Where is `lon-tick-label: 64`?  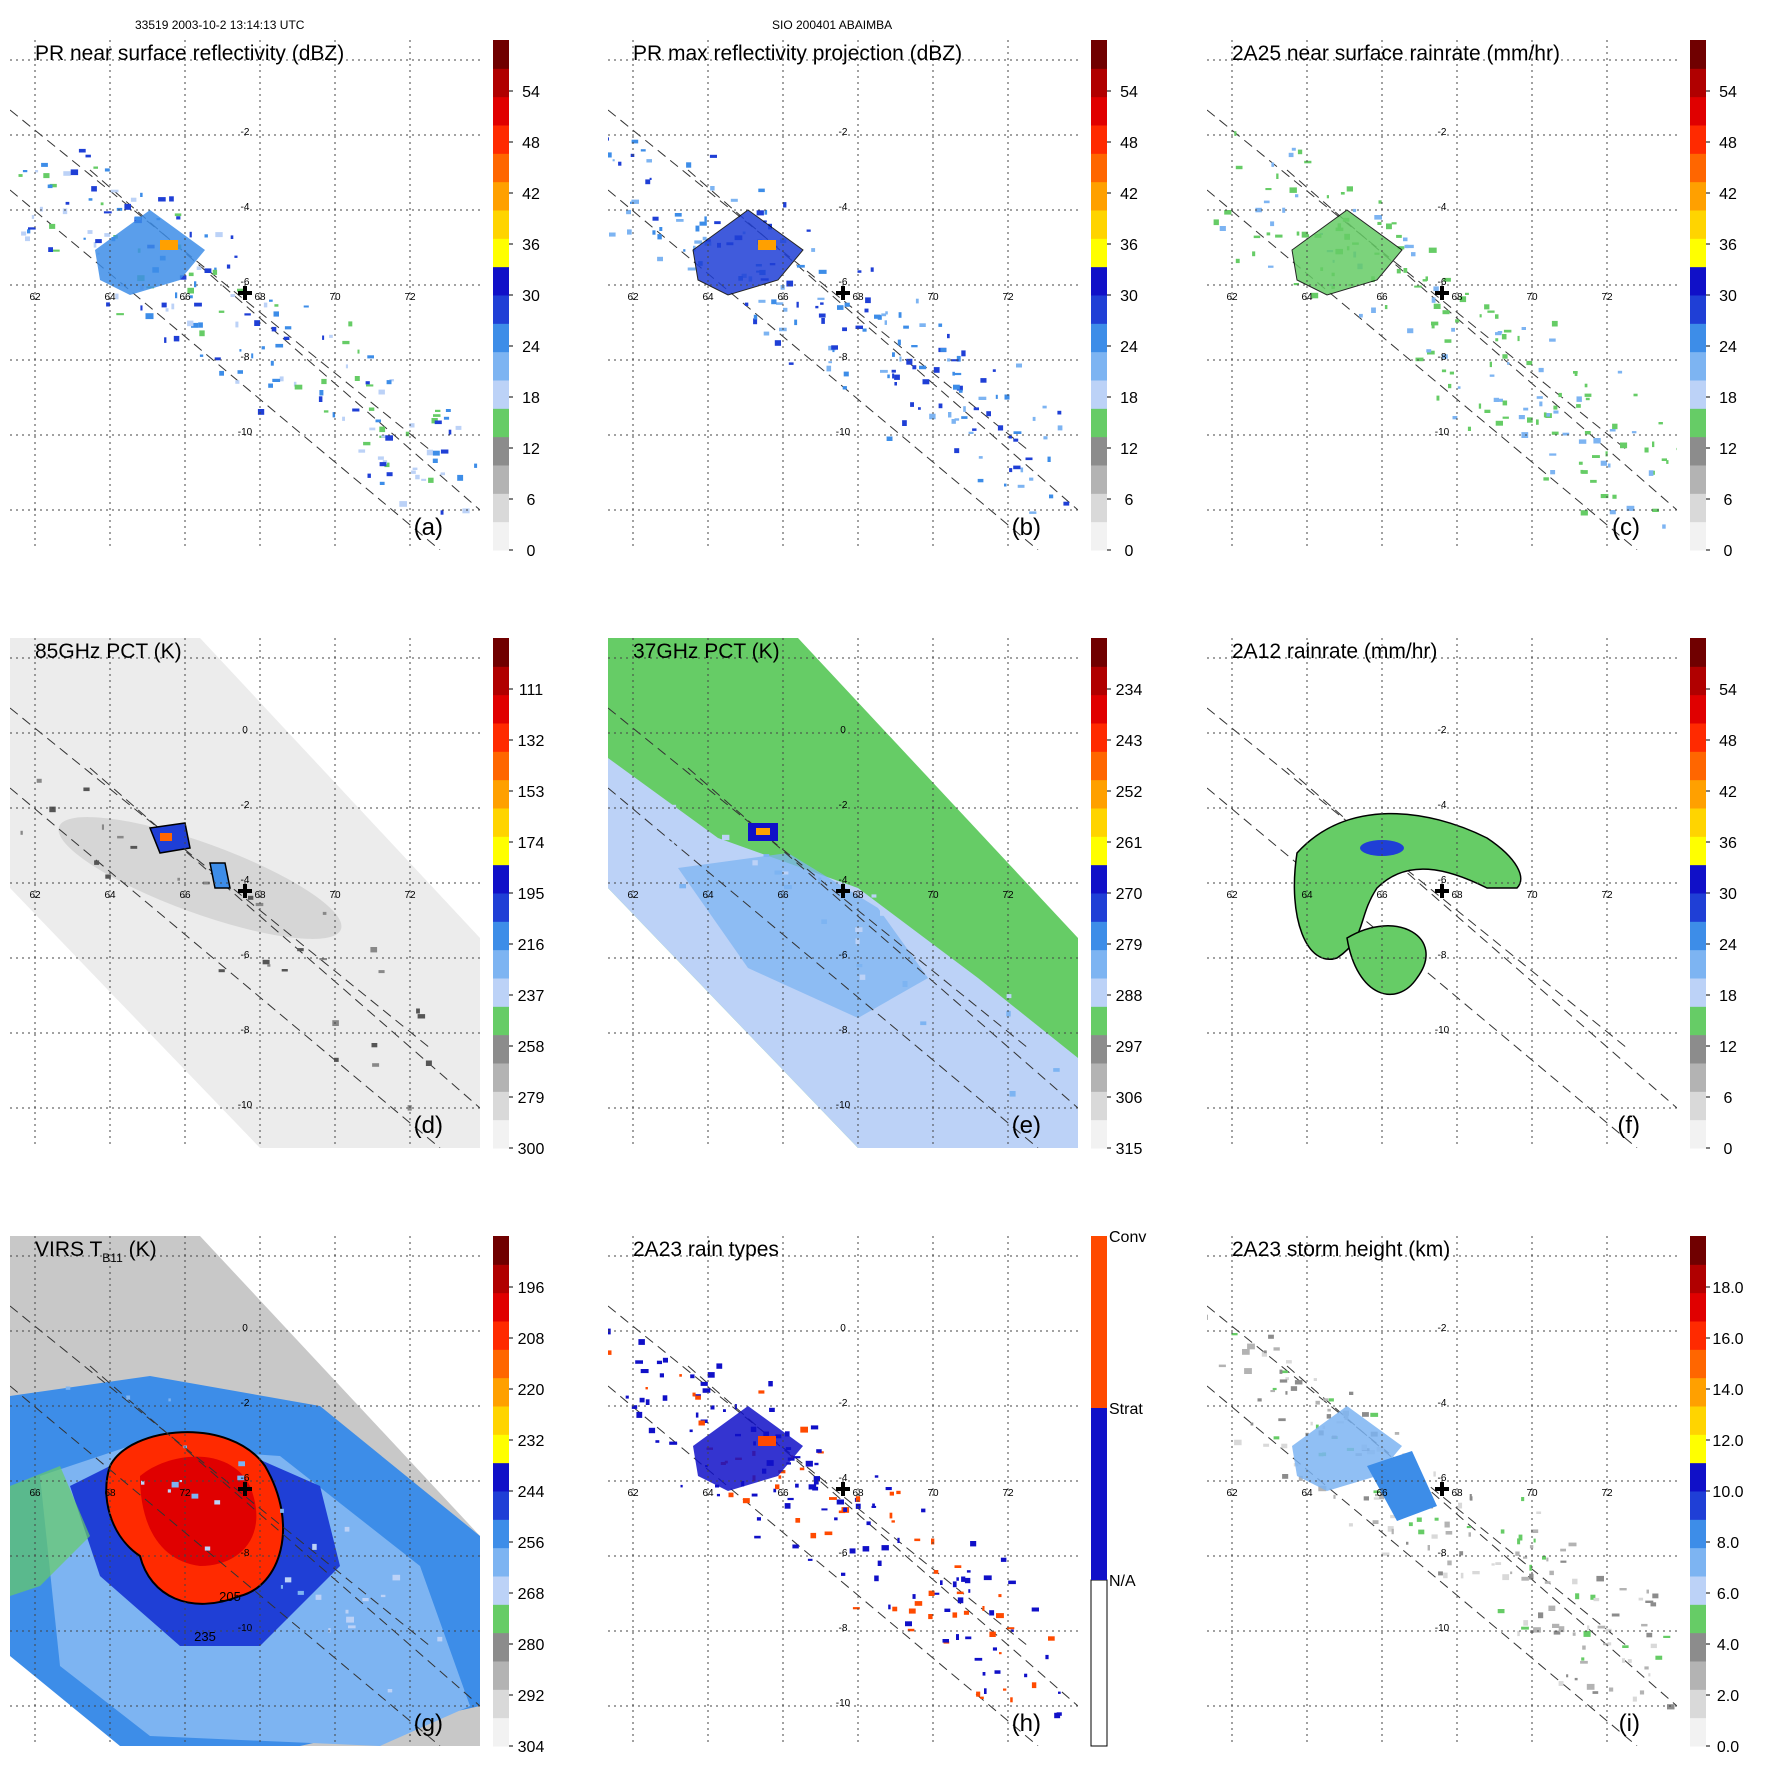
lon-tick-label: 64 is located at coordinates (708, 1493).